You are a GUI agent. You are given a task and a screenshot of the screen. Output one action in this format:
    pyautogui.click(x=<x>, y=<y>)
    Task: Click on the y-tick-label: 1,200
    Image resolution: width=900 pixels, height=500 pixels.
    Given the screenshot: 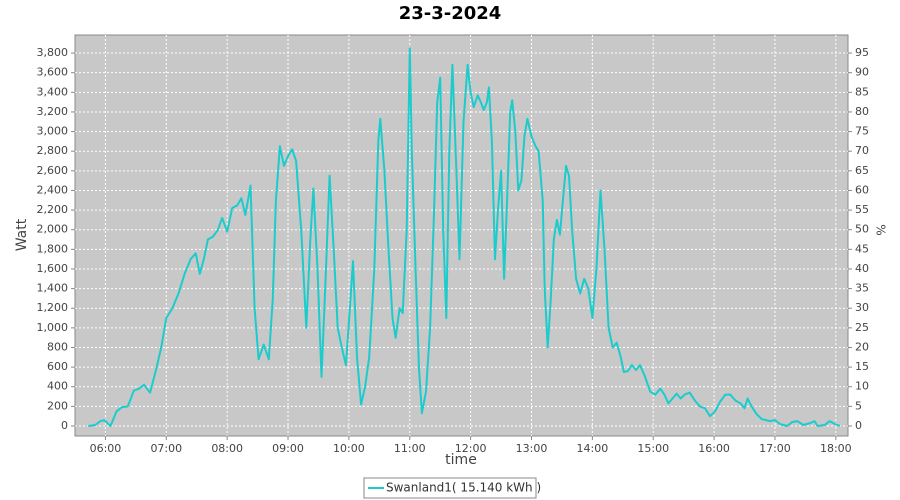 What is the action you would take?
    pyautogui.click(x=53, y=307)
    